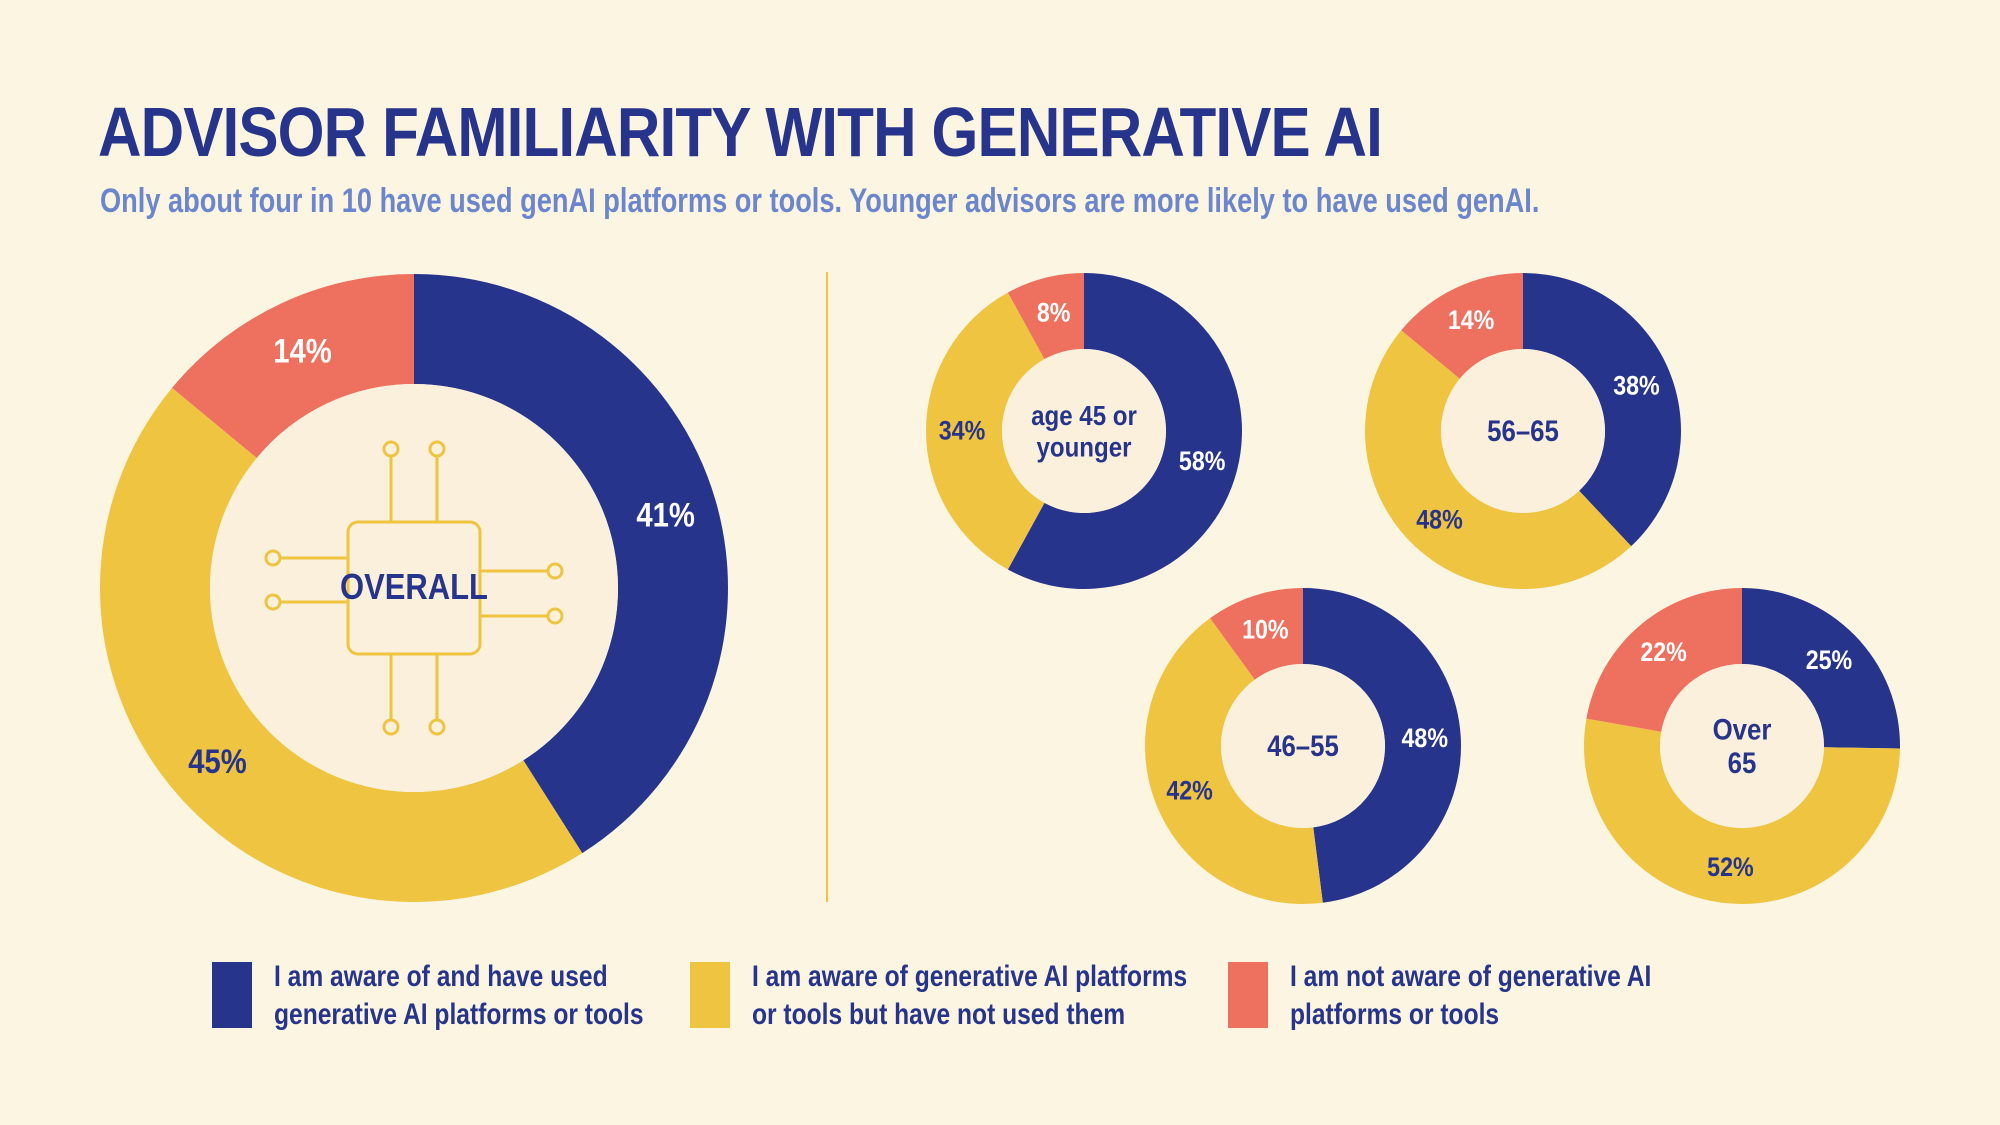 This screenshot has height=1125, width=2000. I want to click on page-title: ADVISOR FAMILIARITY WITH GENERATIVE AI, so click(740, 132).